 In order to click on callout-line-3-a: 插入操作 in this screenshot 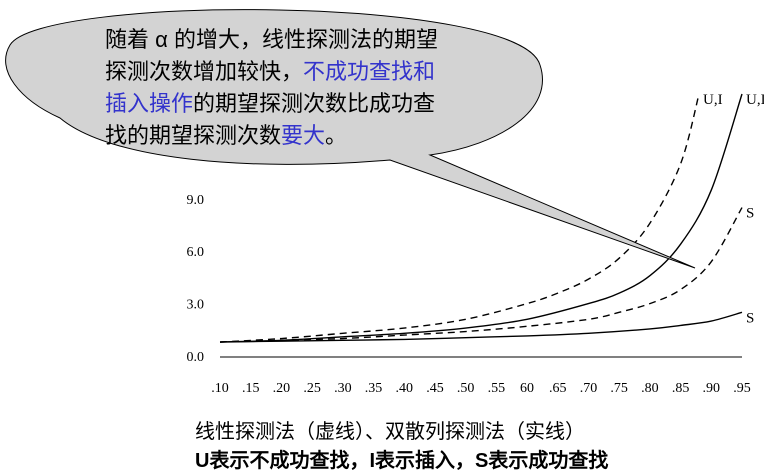, I will do `click(149, 103)`.